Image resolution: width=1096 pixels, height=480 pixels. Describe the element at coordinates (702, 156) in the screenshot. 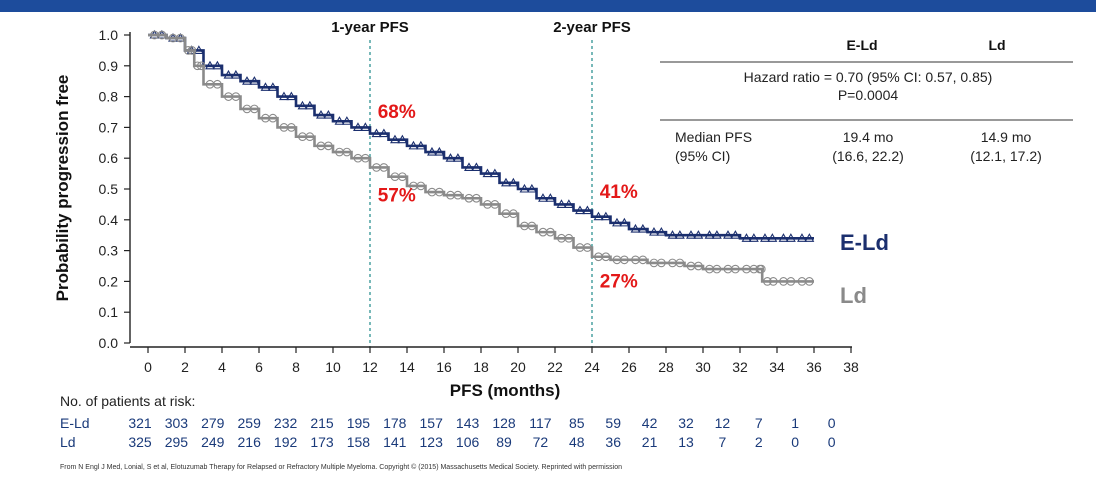

I see `median-ci-label: (95% CI)` at that location.